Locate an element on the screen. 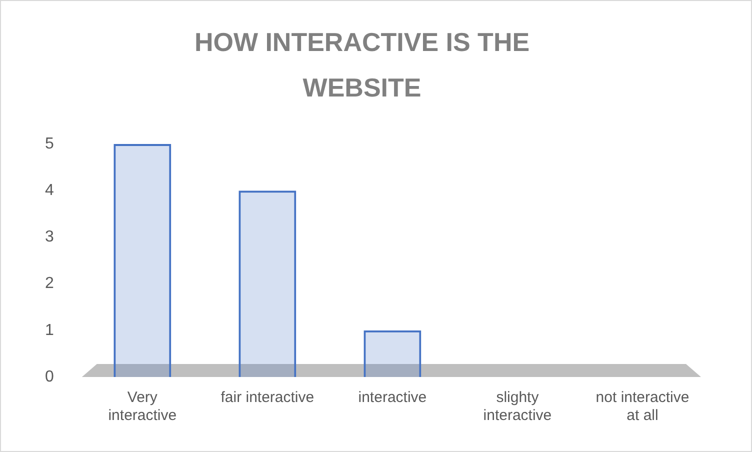 Image resolution: width=752 pixels, height=452 pixels. x-tick-label: slighty interactive is located at coordinates (517, 406).